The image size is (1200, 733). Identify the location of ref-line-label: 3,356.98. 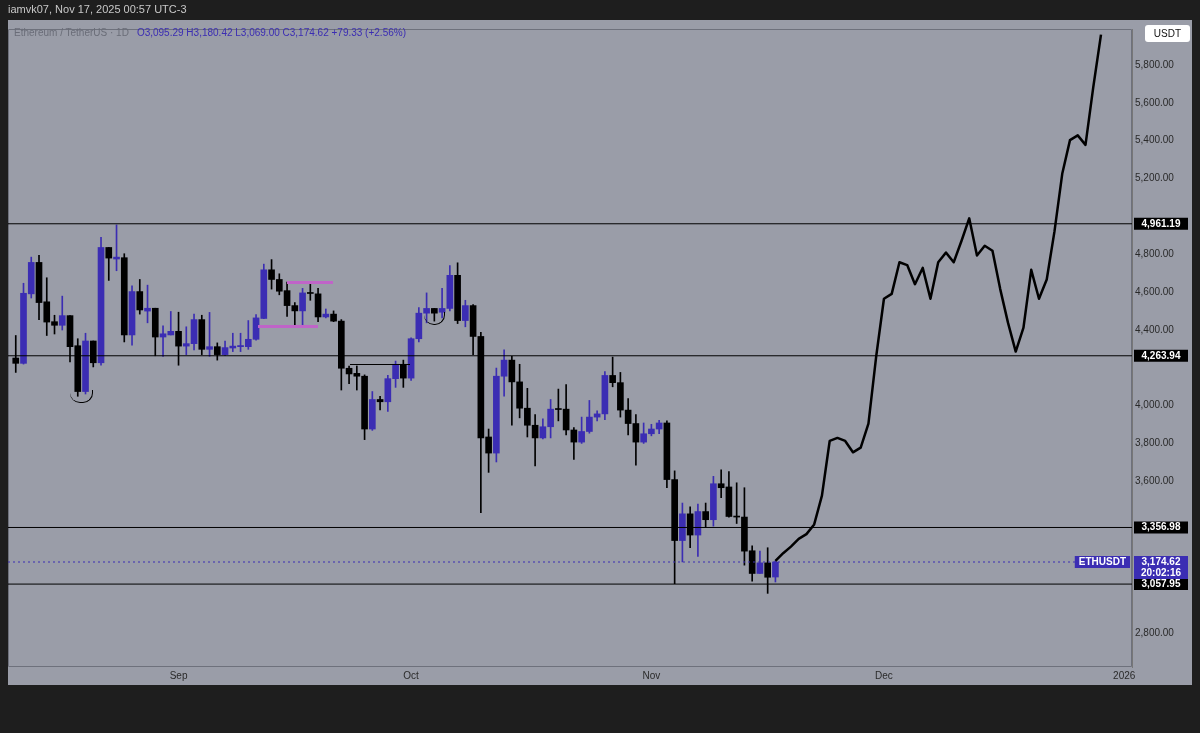
(1161, 527).